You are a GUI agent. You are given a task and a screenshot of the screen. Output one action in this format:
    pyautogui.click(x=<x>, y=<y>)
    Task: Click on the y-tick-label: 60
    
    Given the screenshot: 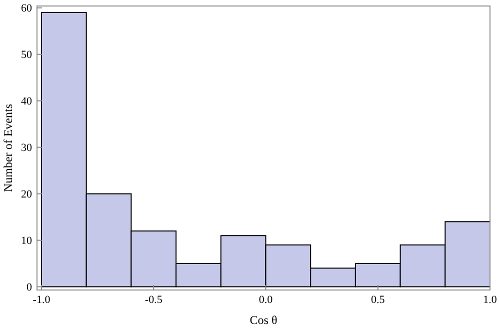 What is the action you would take?
    pyautogui.click(x=26, y=8)
    